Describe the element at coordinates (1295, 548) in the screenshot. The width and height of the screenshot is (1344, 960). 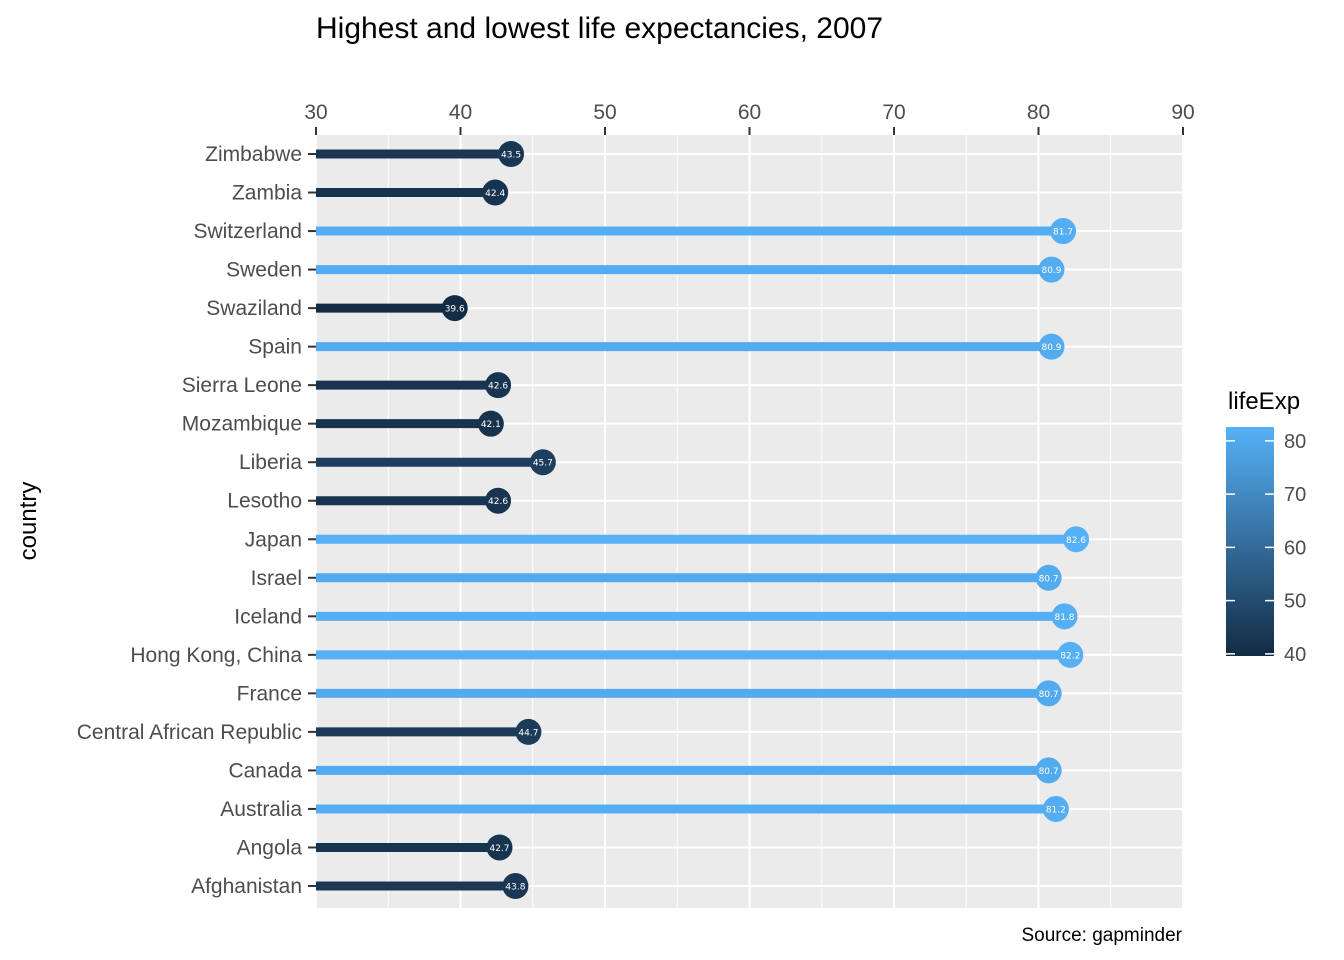
I see `legend-tick-label: 60` at that location.